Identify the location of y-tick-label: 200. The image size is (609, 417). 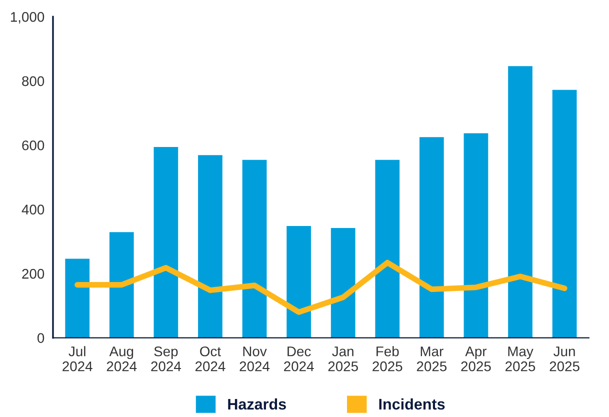
(33, 273).